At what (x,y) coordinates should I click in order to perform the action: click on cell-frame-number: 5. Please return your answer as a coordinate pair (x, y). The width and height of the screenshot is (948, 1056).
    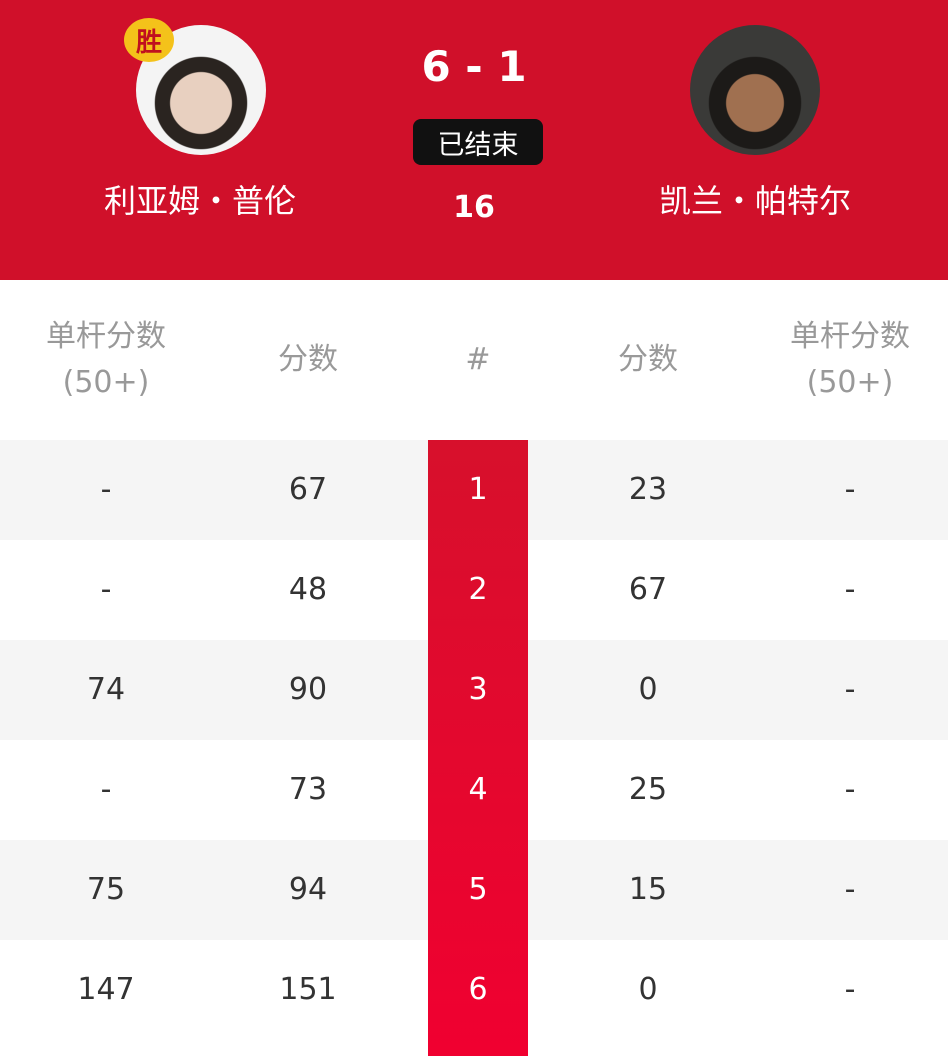
    Looking at the image, I should click on (478, 889).